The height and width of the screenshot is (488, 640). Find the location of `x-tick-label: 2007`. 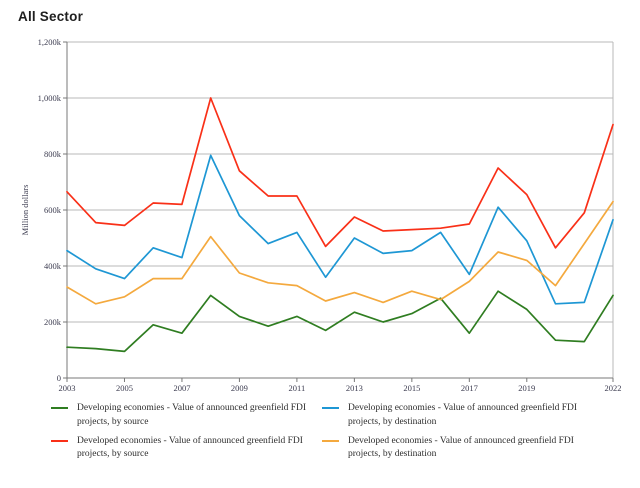

x-tick-label: 2007 is located at coordinates (181, 388).